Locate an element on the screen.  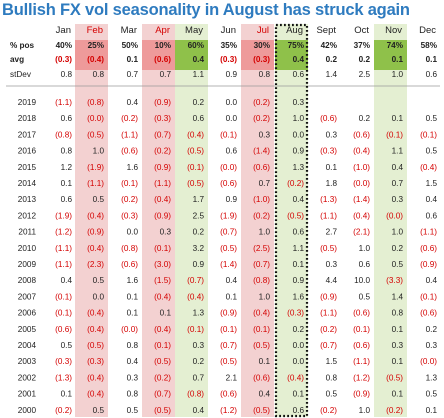
month-header-aug: Aug is located at coordinates (294, 30).